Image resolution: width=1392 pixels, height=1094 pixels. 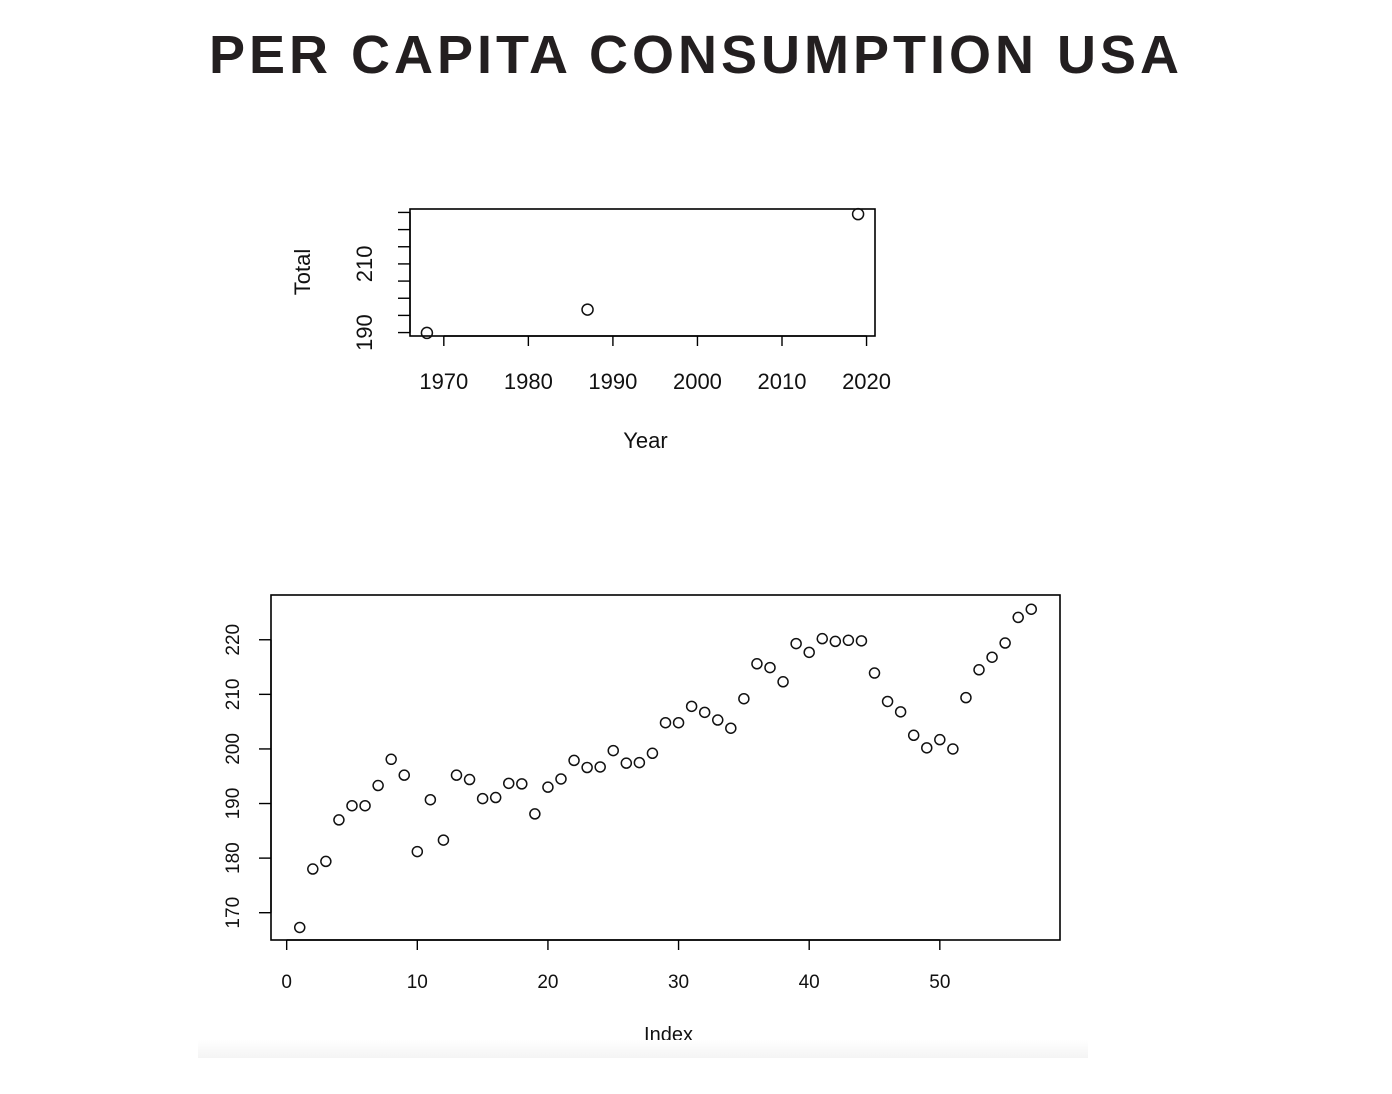 What do you see at coordinates (417, 982) in the screenshot?
I see `x-tick-label: 10` at bounding box center [417, 982].